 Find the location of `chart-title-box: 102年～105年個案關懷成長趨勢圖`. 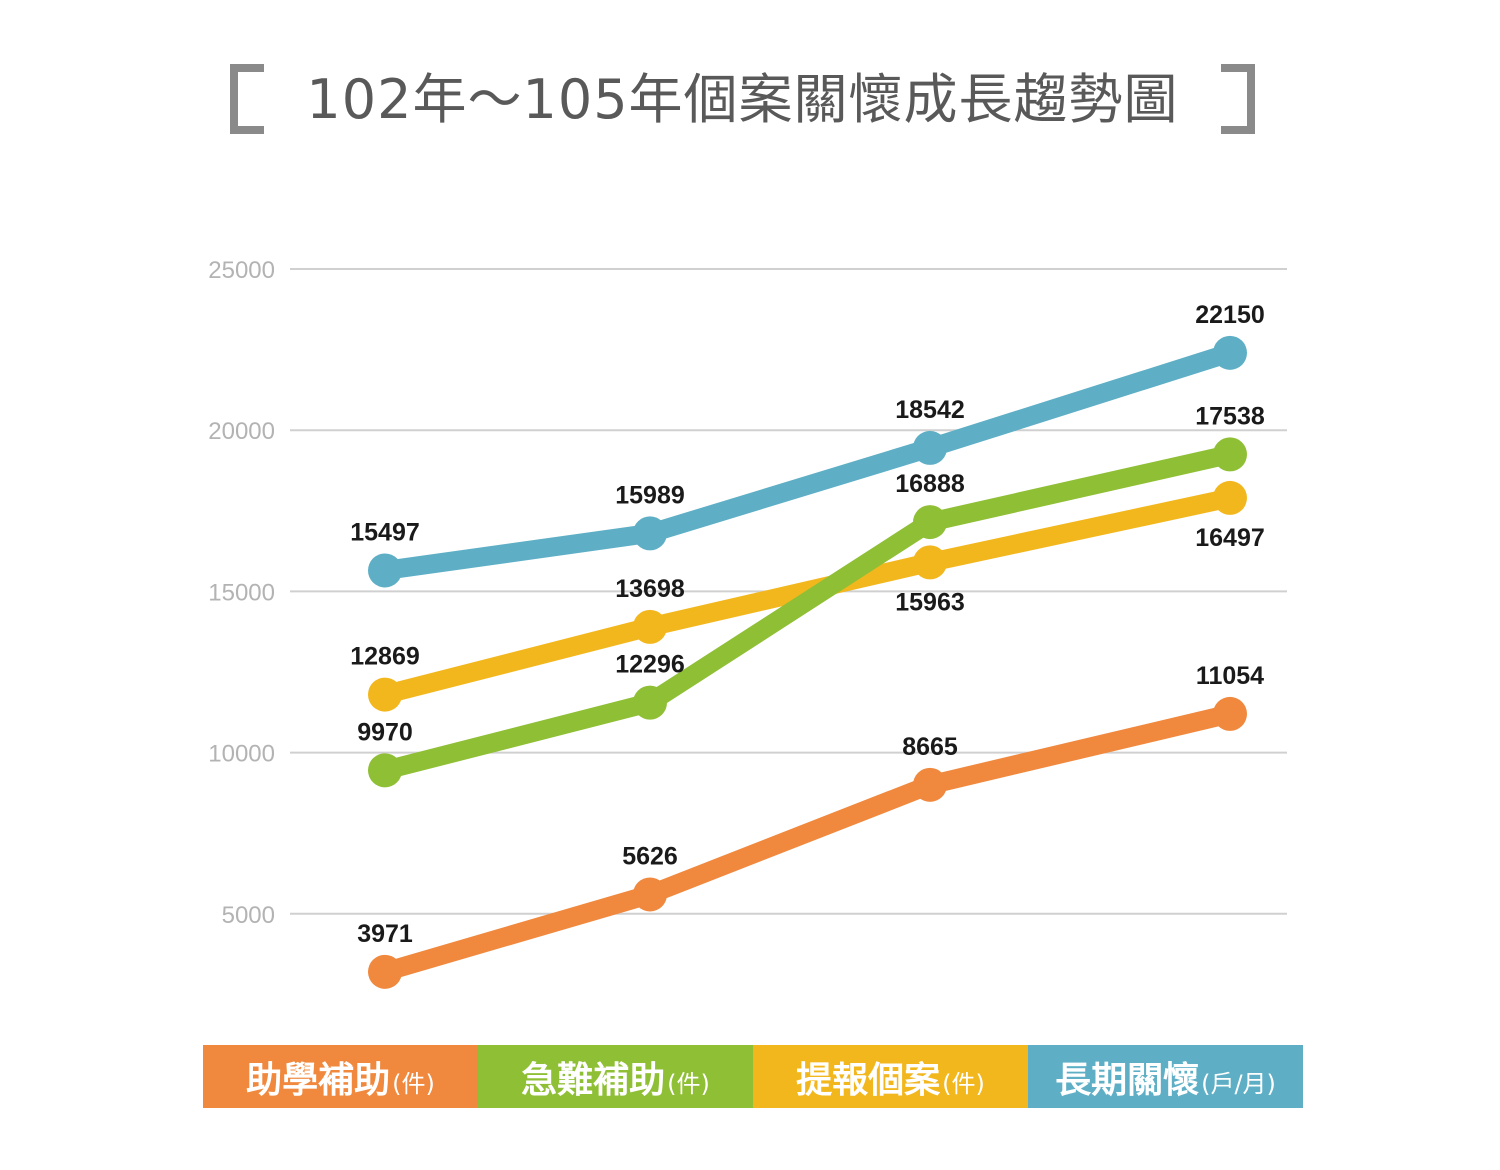

chart-title-box: 102年～105年個案關懷成長趨勢圖 is located at coordinates (742, 100).